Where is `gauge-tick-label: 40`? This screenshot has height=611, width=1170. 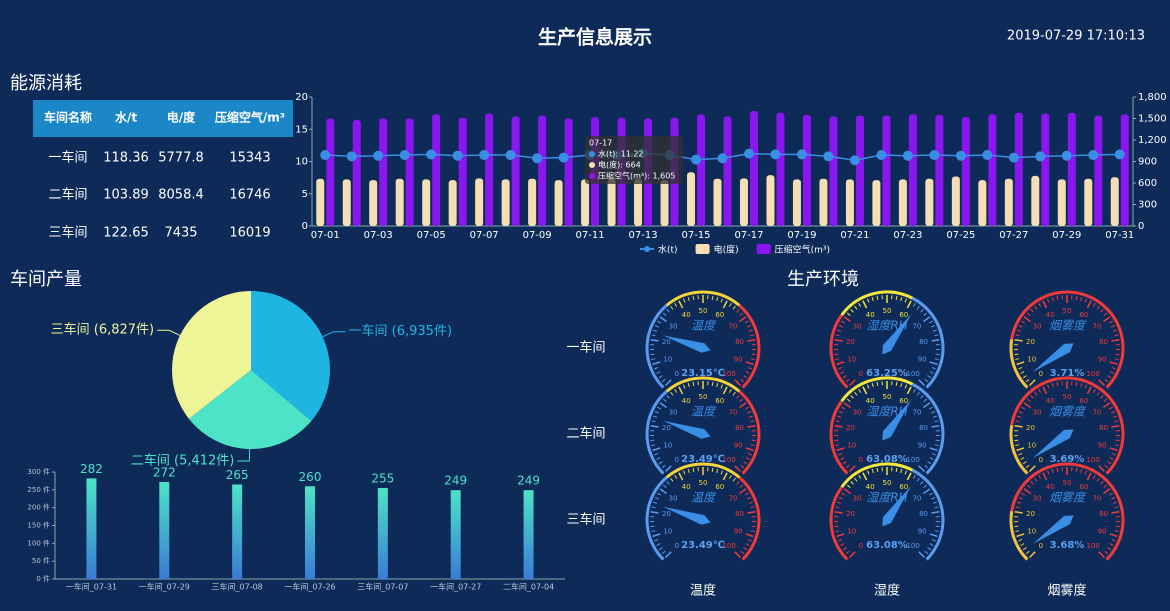 gauge-tick-label: 40 is located at coordinates (1050, 487).